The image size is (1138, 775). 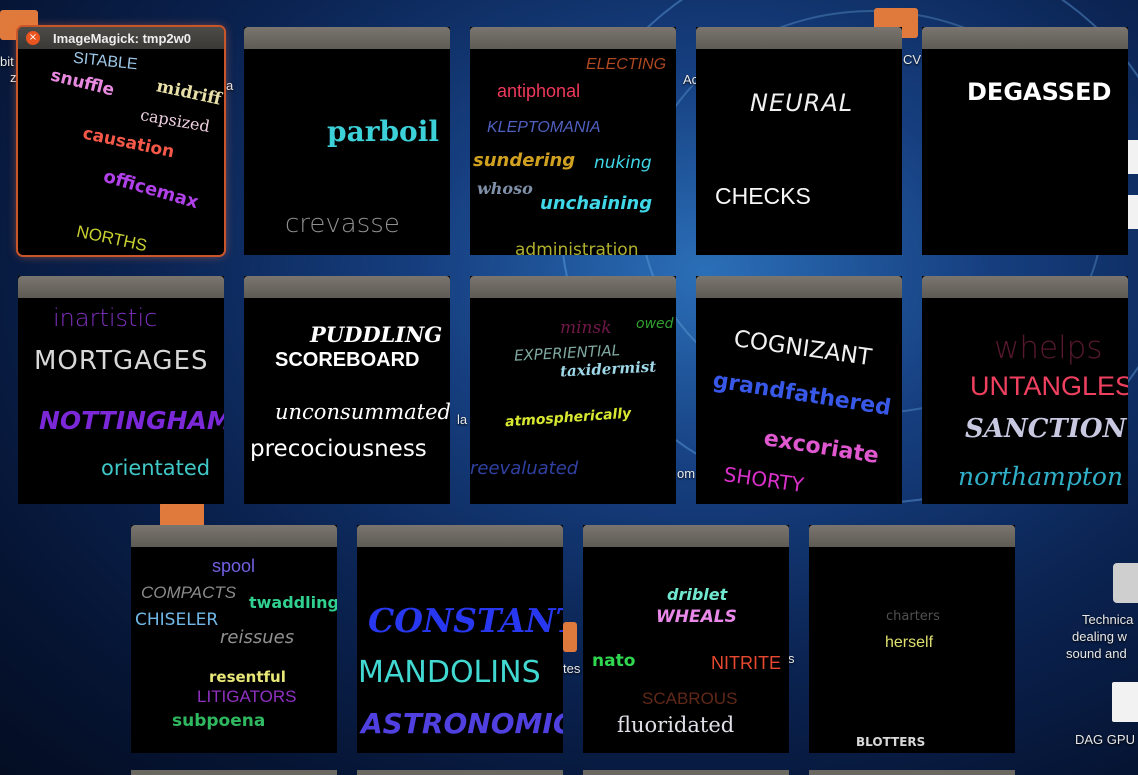 I want to click on desktop-label-fragment: la, so click(x=462, y=419).